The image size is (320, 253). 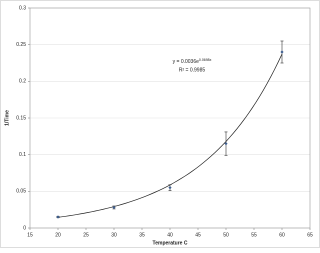 What do you see at coordinates (114, 235) in the screenshot?
I see `x-tick-label: 30` at bounding box center [114, 235].